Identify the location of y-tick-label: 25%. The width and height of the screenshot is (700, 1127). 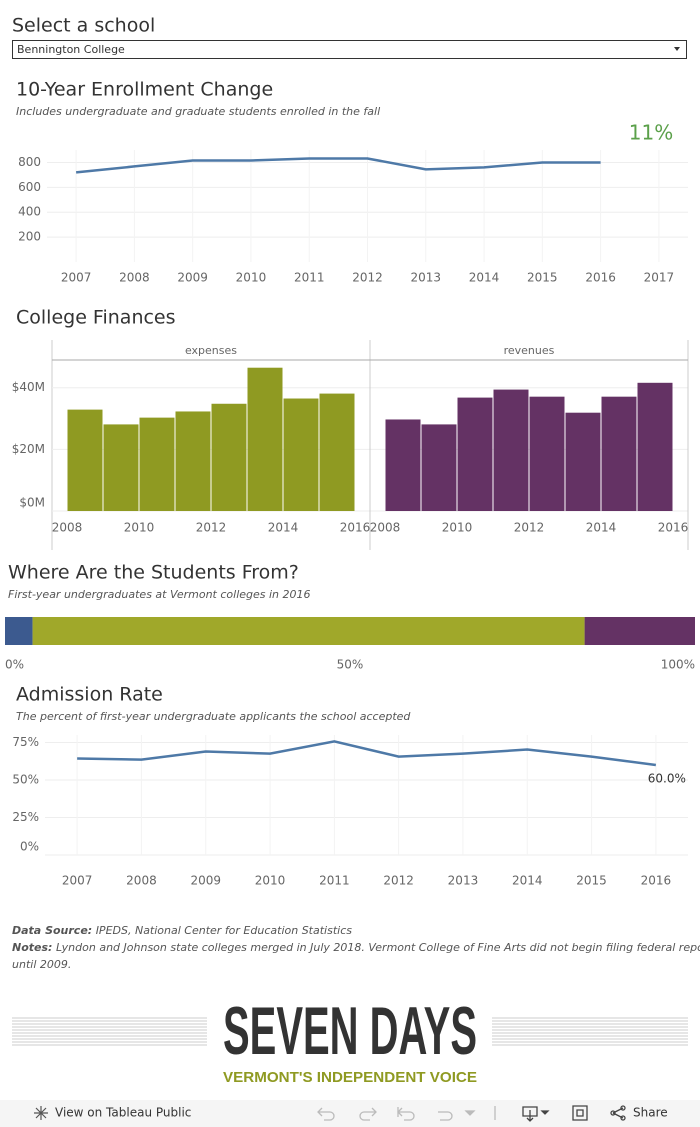
(25, 817).